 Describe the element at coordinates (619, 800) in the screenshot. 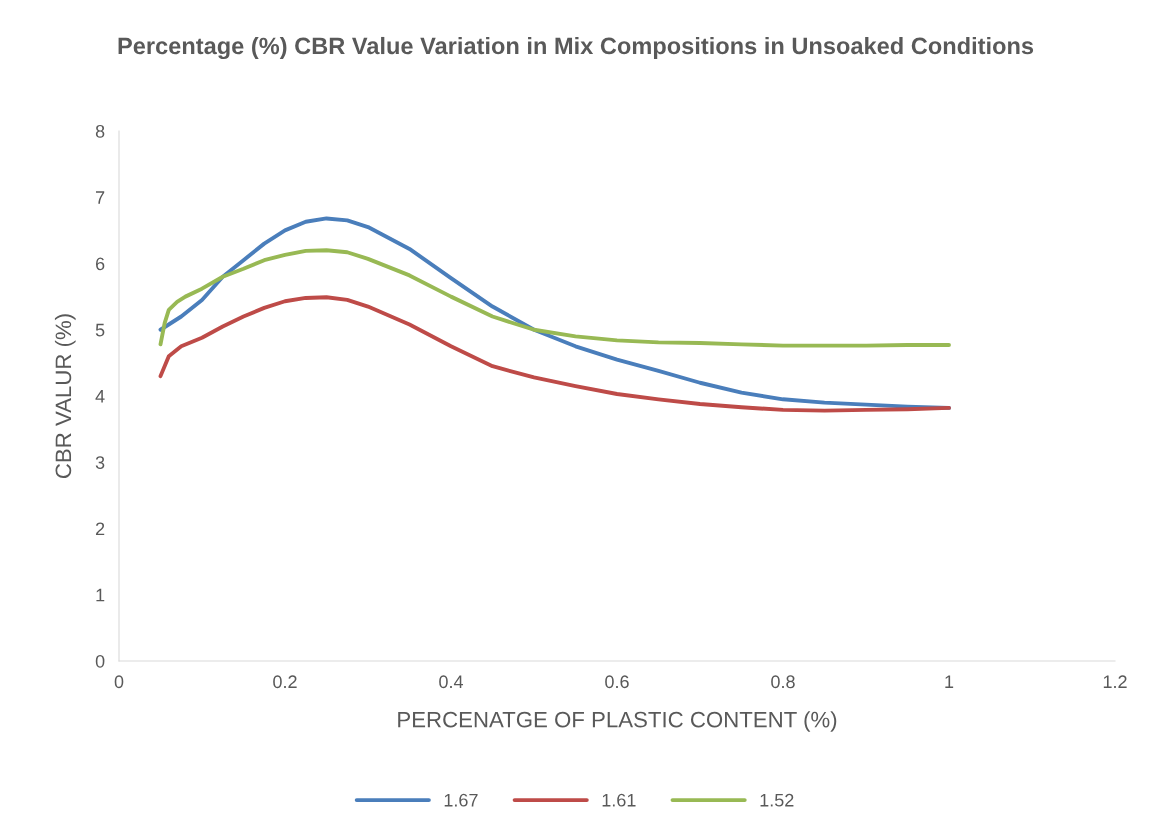

I see `legend-label: 1.61` at that location.